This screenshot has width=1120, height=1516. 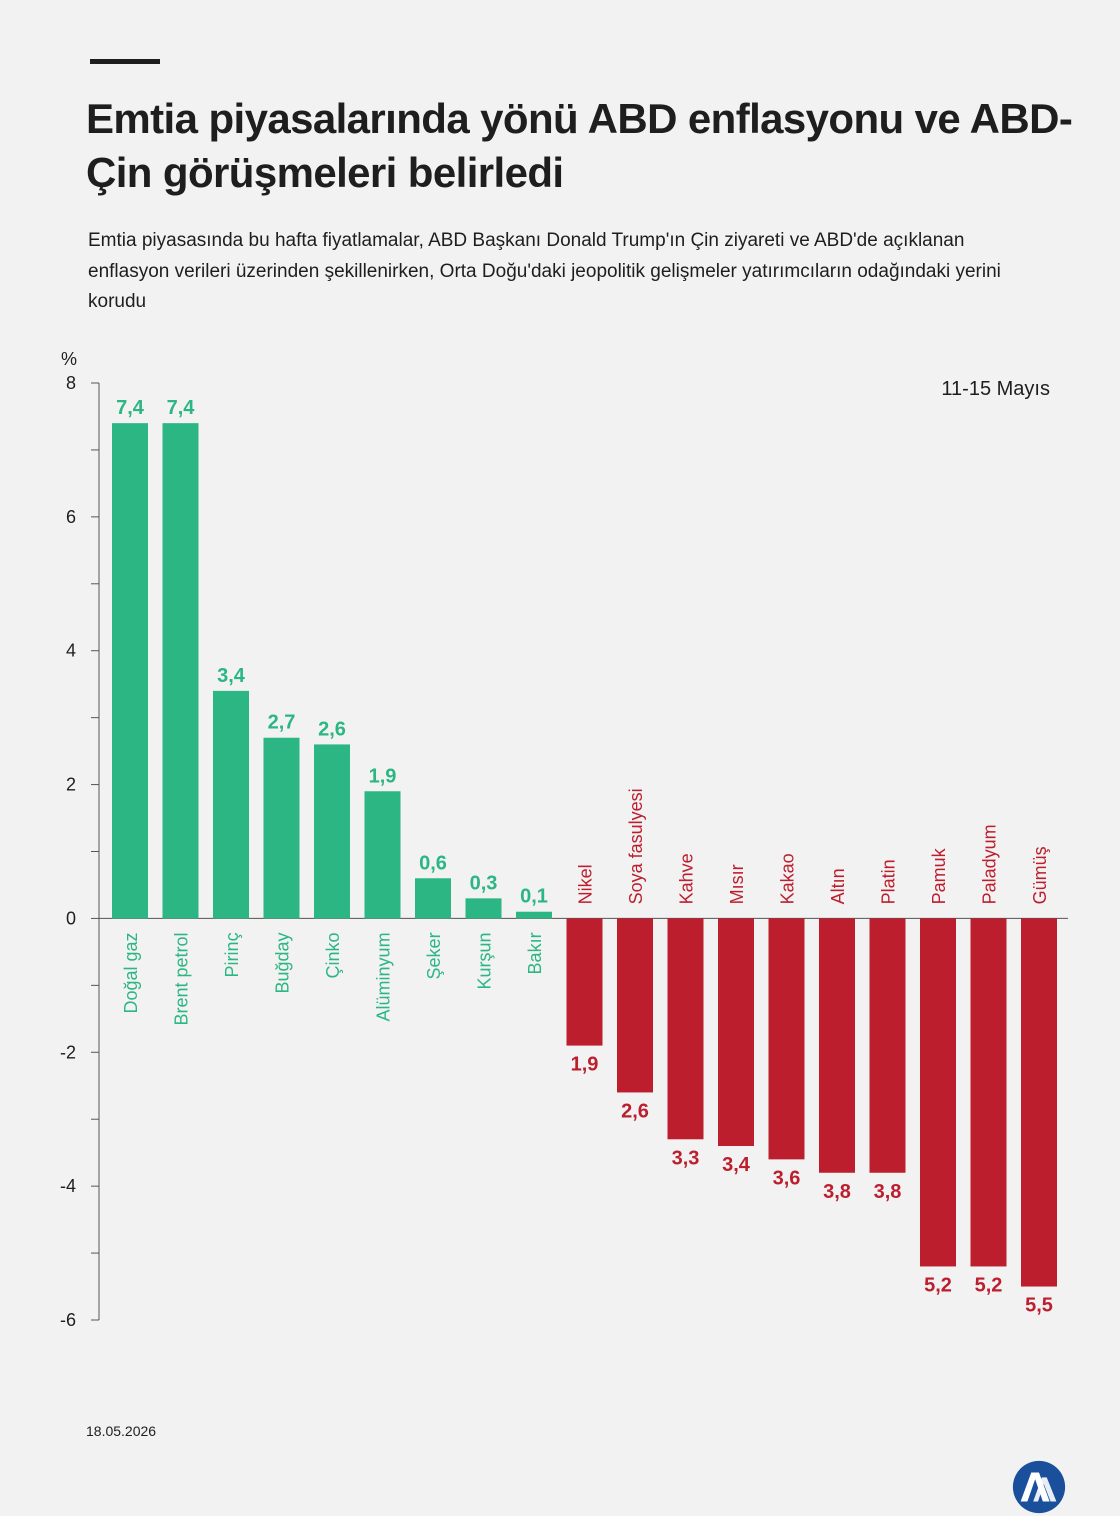 I want to click on y-axis-label: %, so click(x=69, y=359).